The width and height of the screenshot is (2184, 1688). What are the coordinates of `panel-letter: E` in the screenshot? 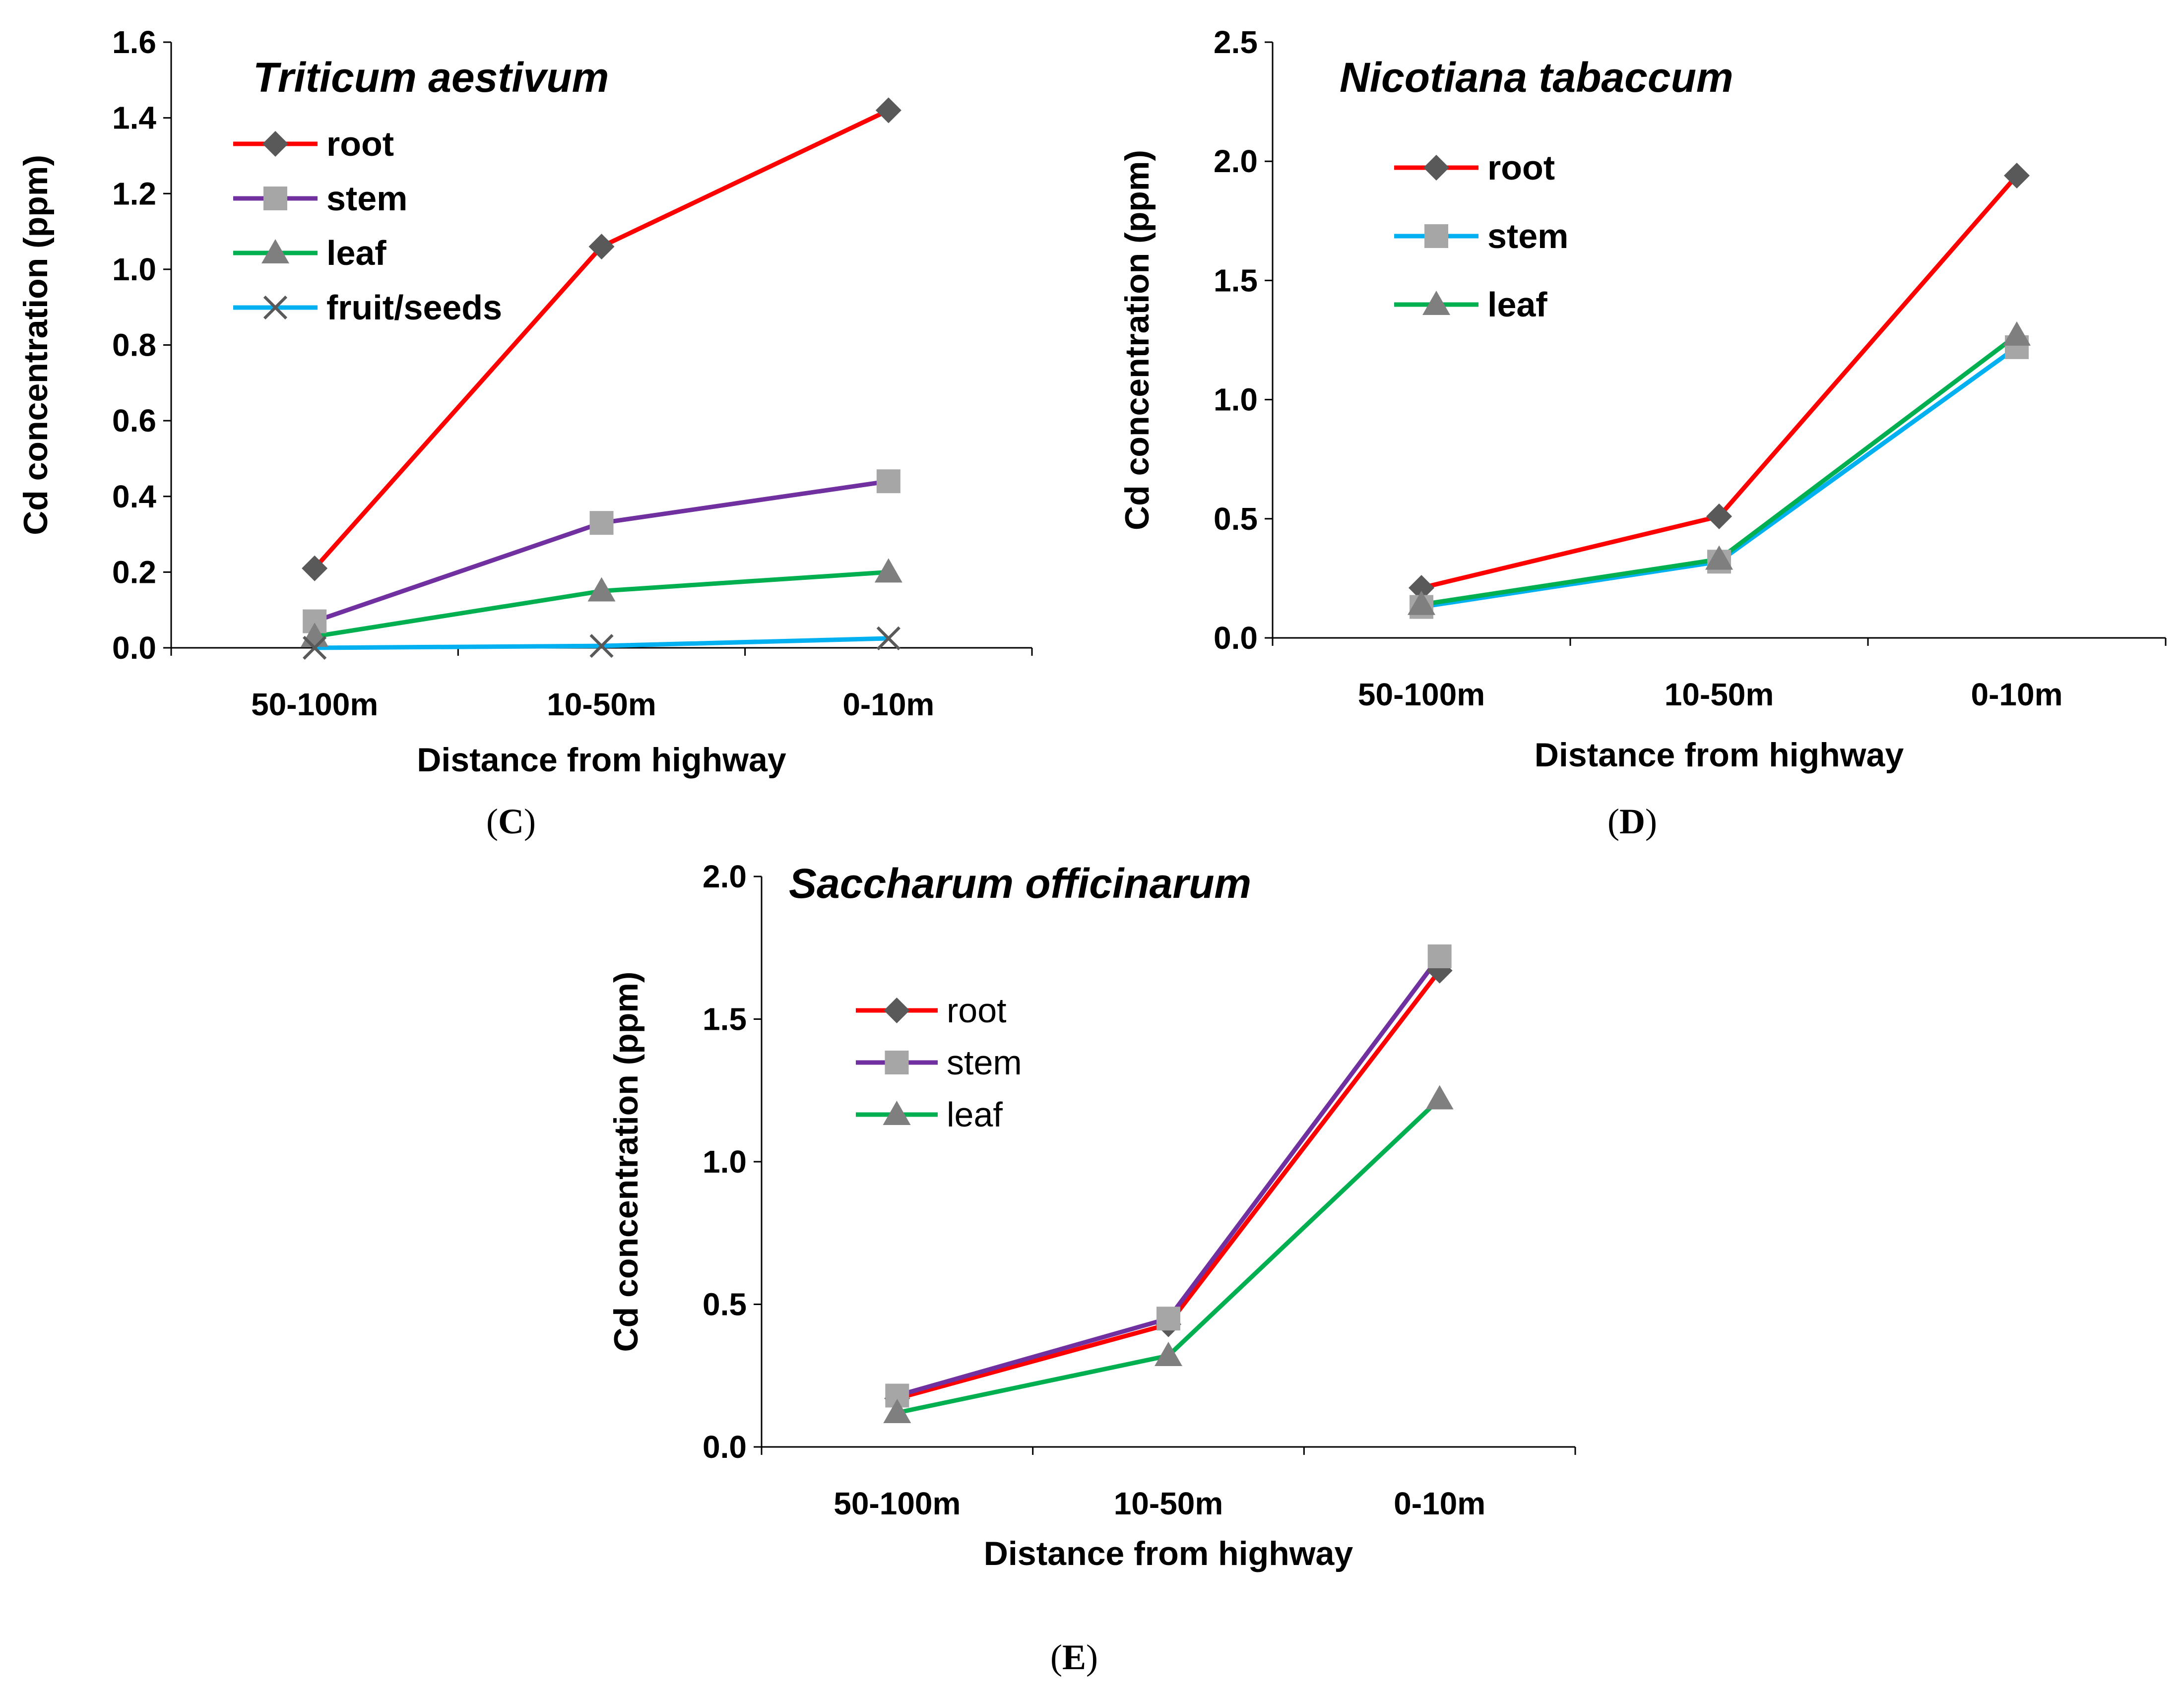 It's located at (1074, 1657).